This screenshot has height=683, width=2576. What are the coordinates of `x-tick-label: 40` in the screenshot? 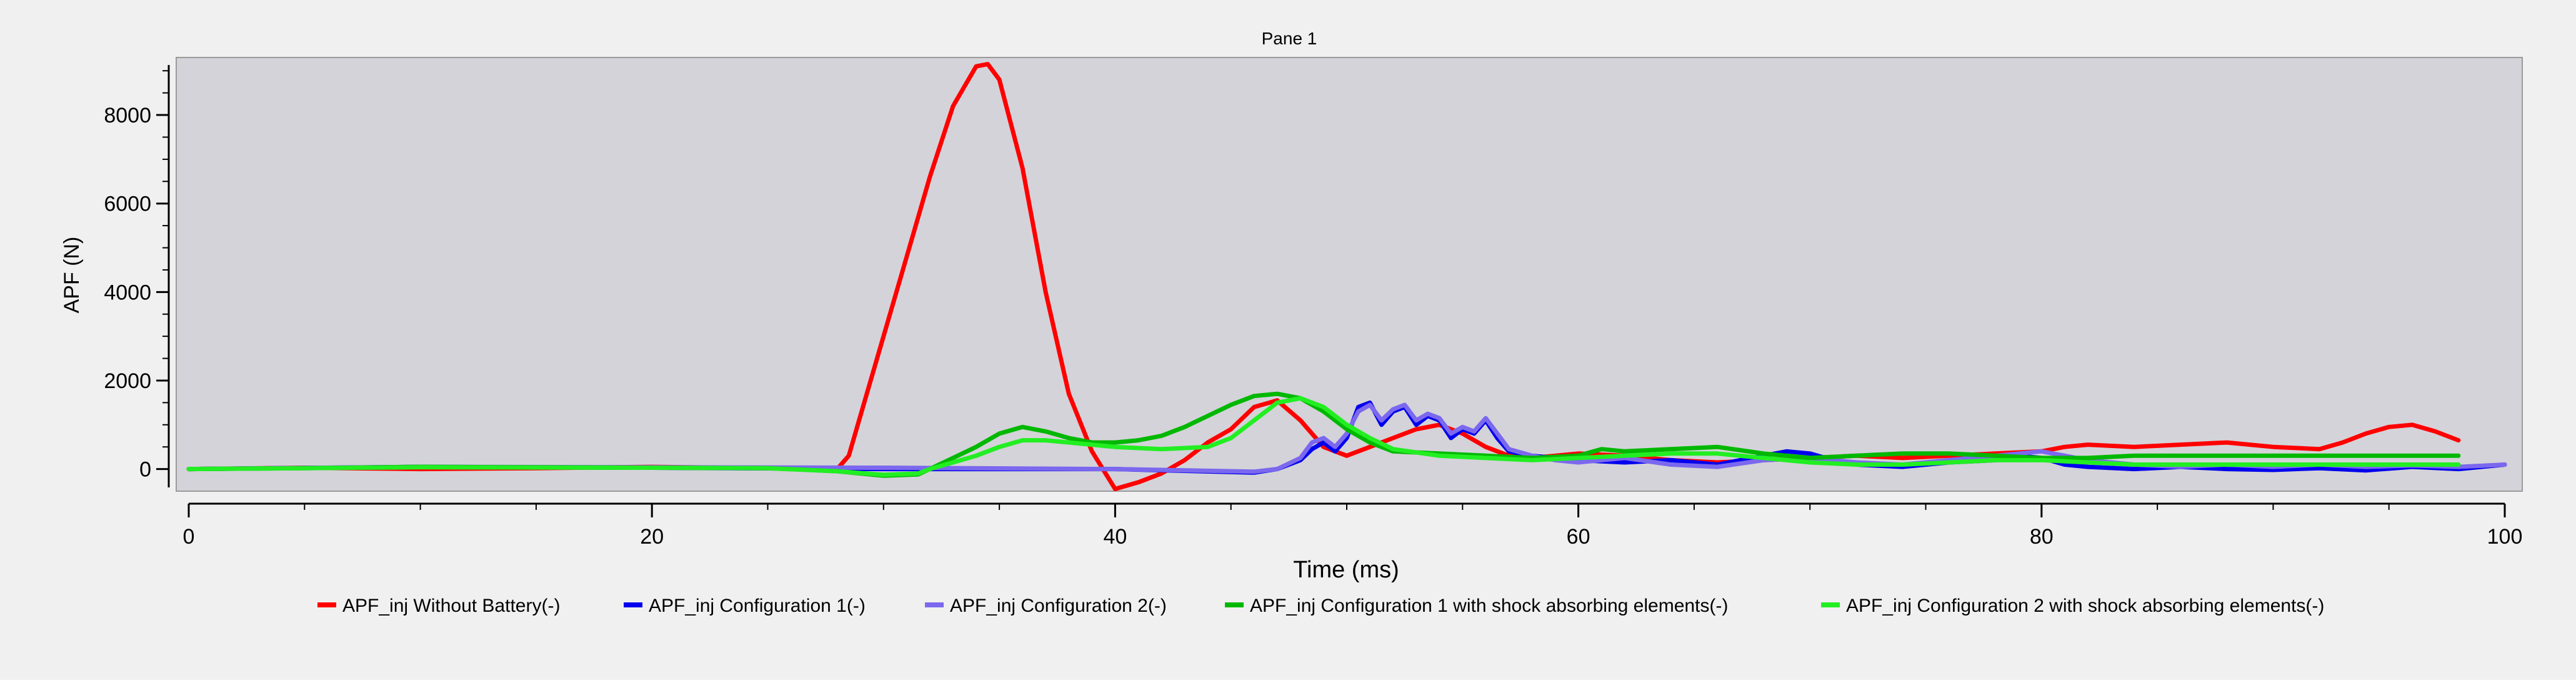 It's located at (1115, 537).